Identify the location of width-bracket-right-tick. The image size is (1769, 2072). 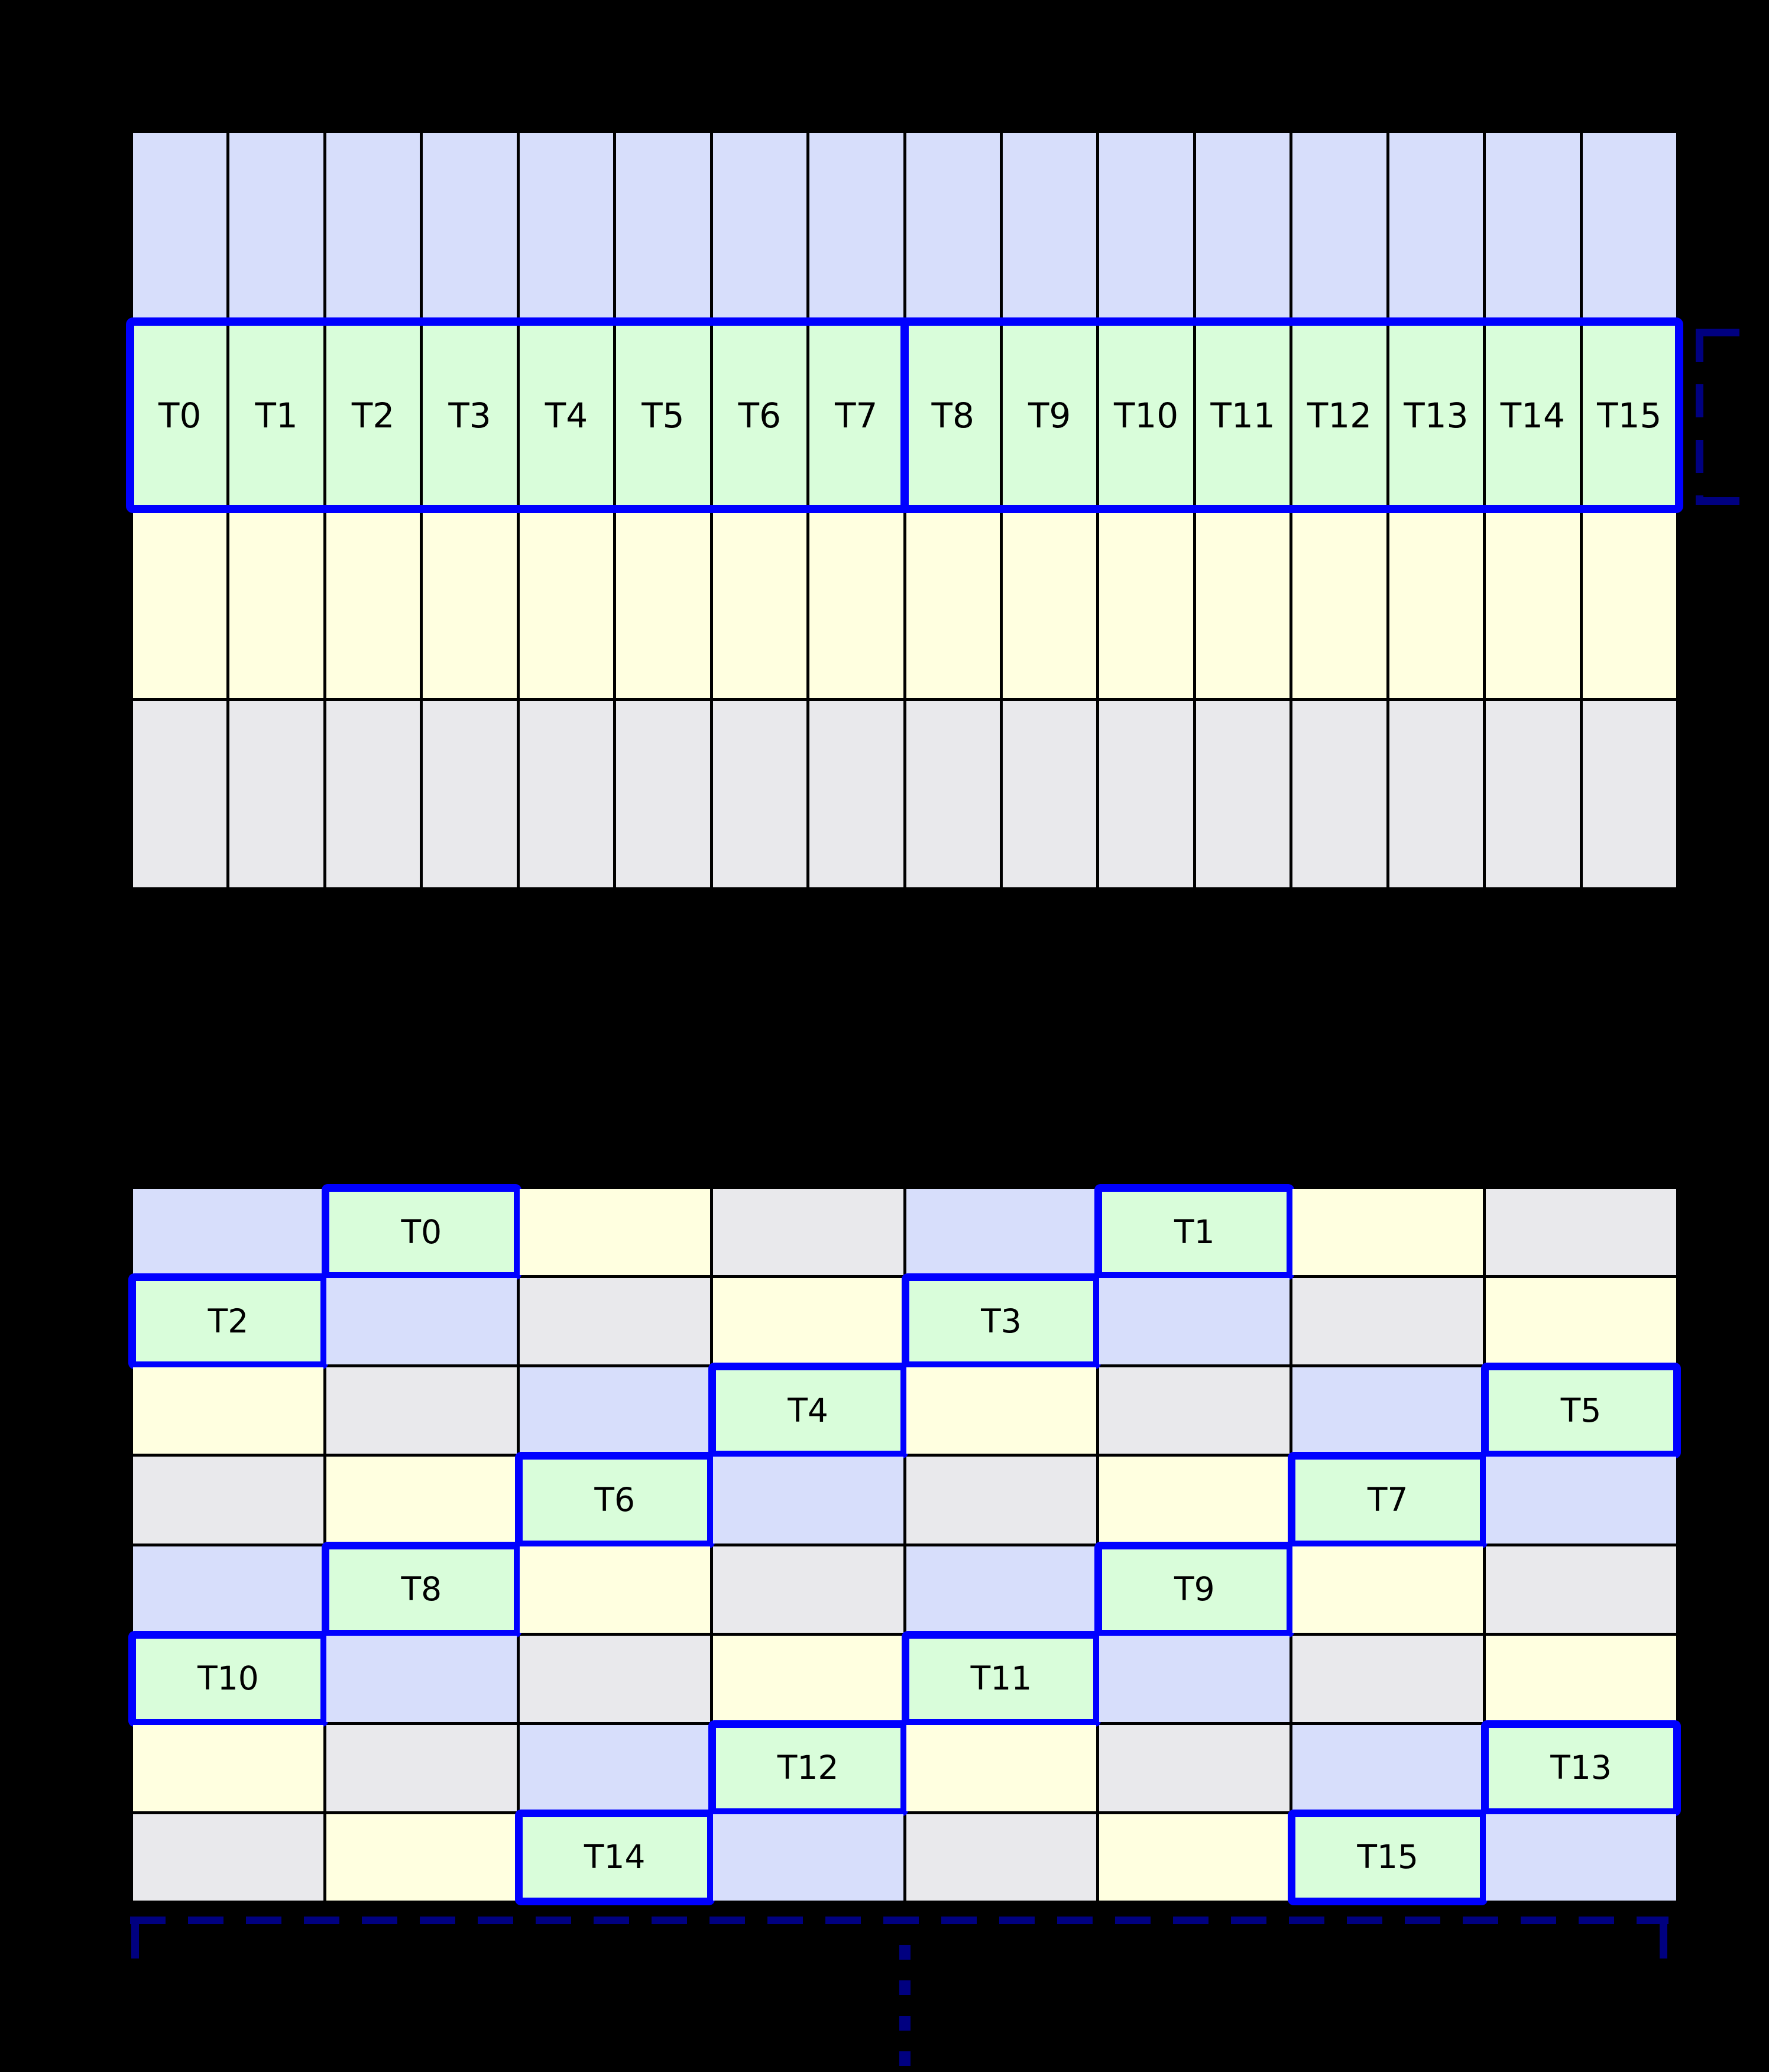
(1663, 1940).